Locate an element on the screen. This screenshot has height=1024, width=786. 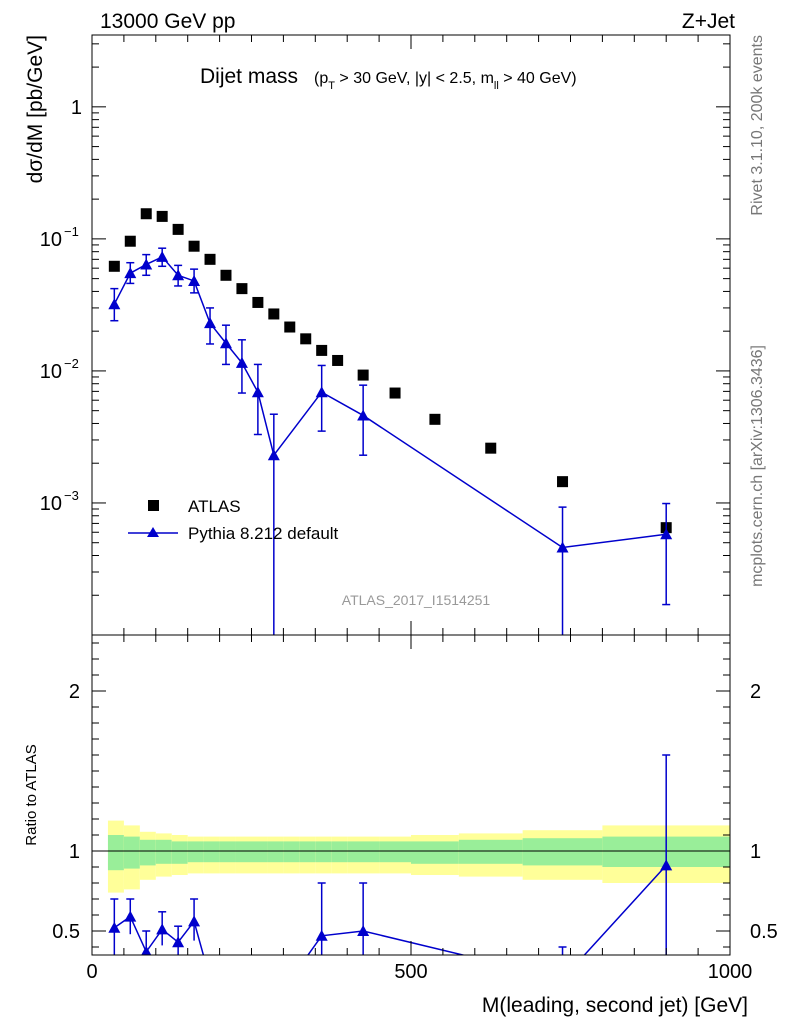
analysis-watermark: ATLAS_2017_I1514251 is located at coordinates (416, 600).